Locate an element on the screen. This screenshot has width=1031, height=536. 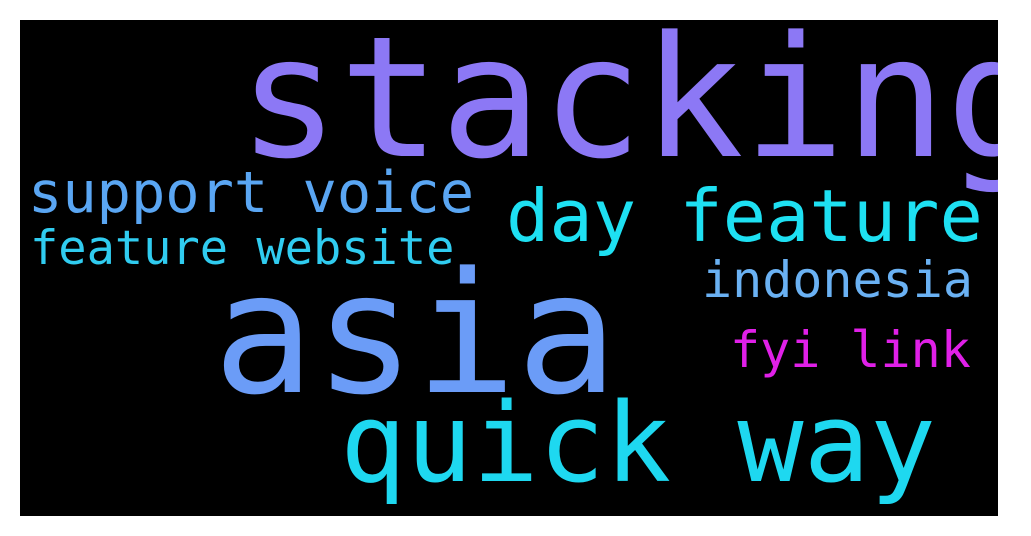
word-day-feature: day feature is located at coordinates (744, 216).